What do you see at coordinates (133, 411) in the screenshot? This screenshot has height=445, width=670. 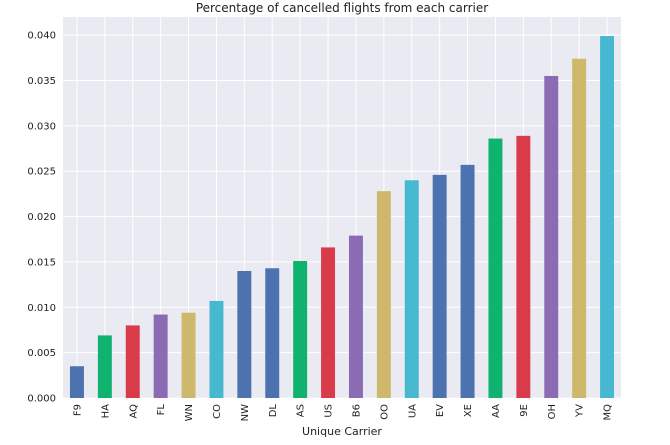 I see `x-tick-label: AQ` at bounding box center [133, 411].